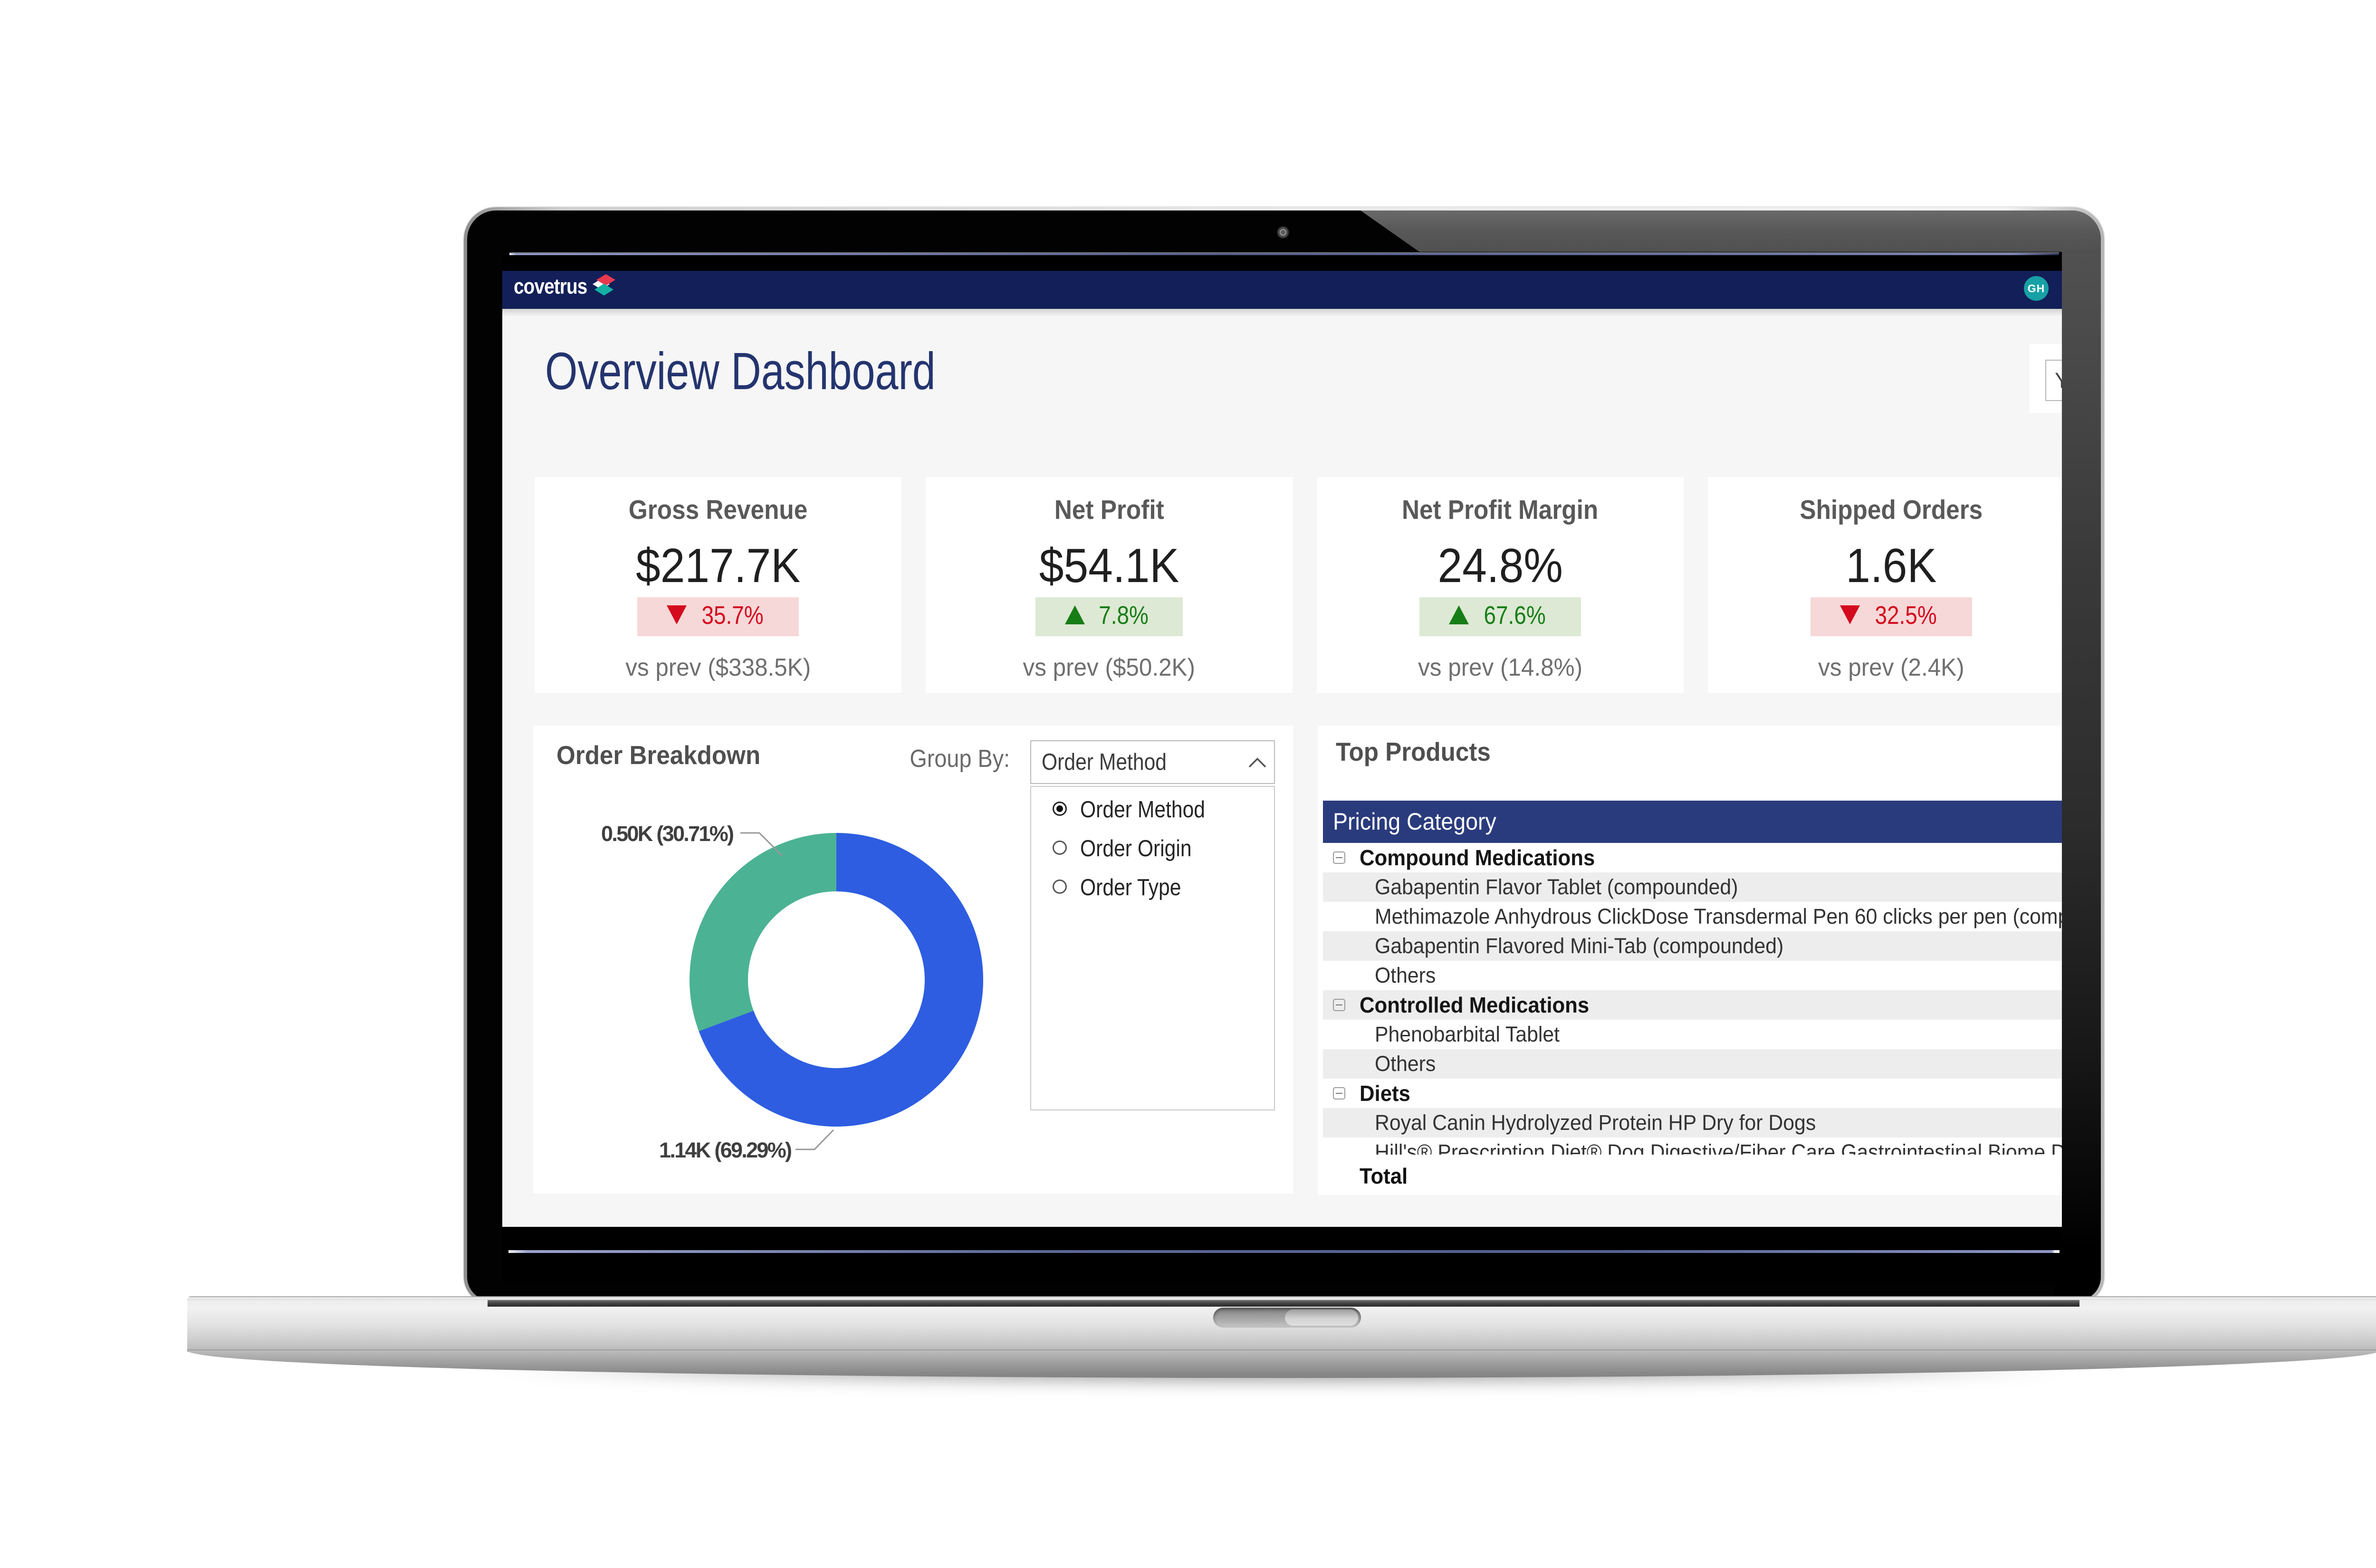  I want to click on svg-text: 1.14K (69.29%), so click(725, 1150).